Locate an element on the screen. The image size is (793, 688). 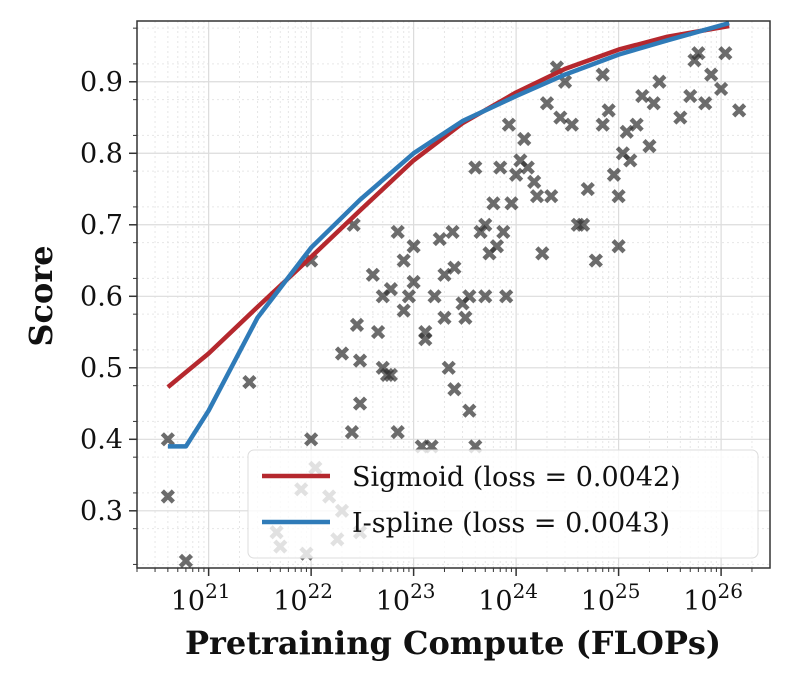
x-tick-label-exponent: 23 is located at coordinates (422, 591).